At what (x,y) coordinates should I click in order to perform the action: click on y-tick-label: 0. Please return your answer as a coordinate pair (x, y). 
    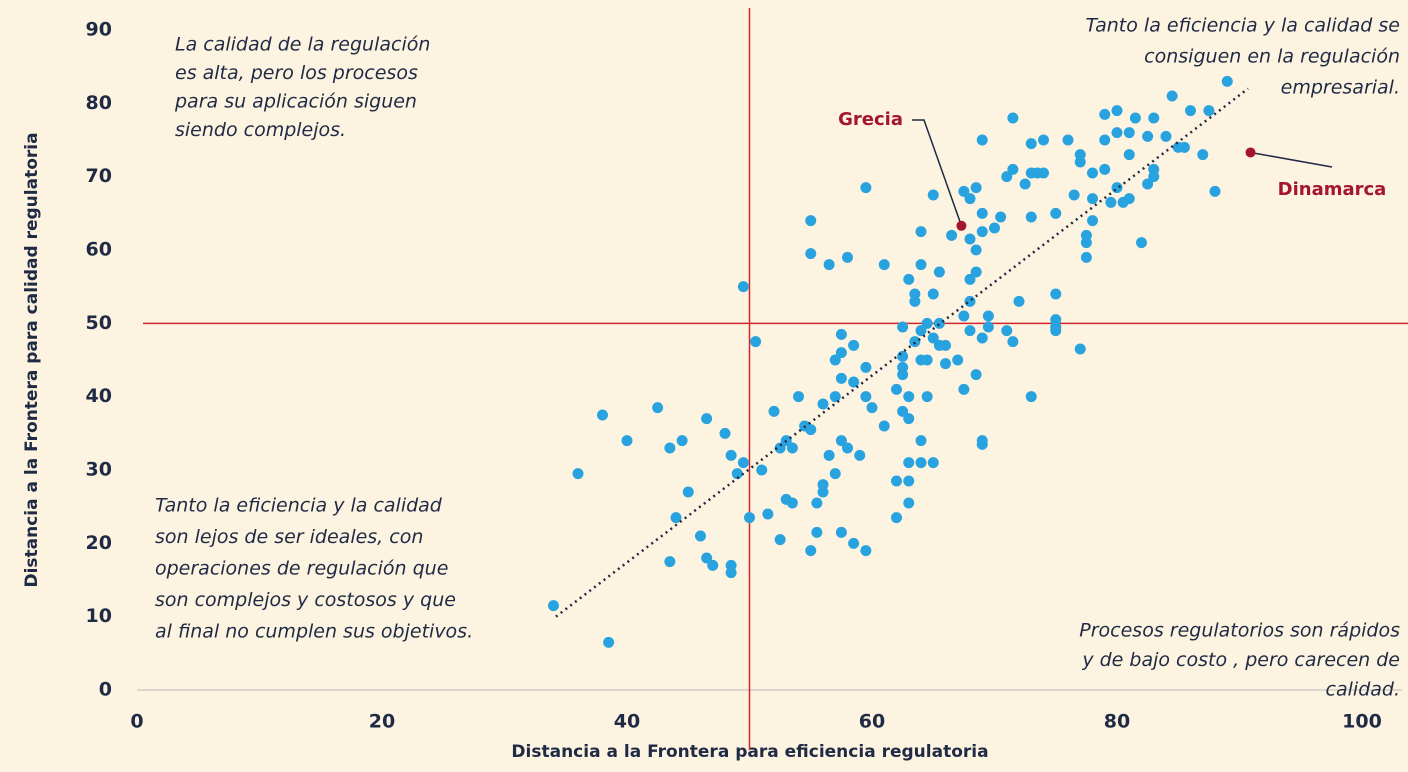
    Looking at the image, I should click on (105, 690).